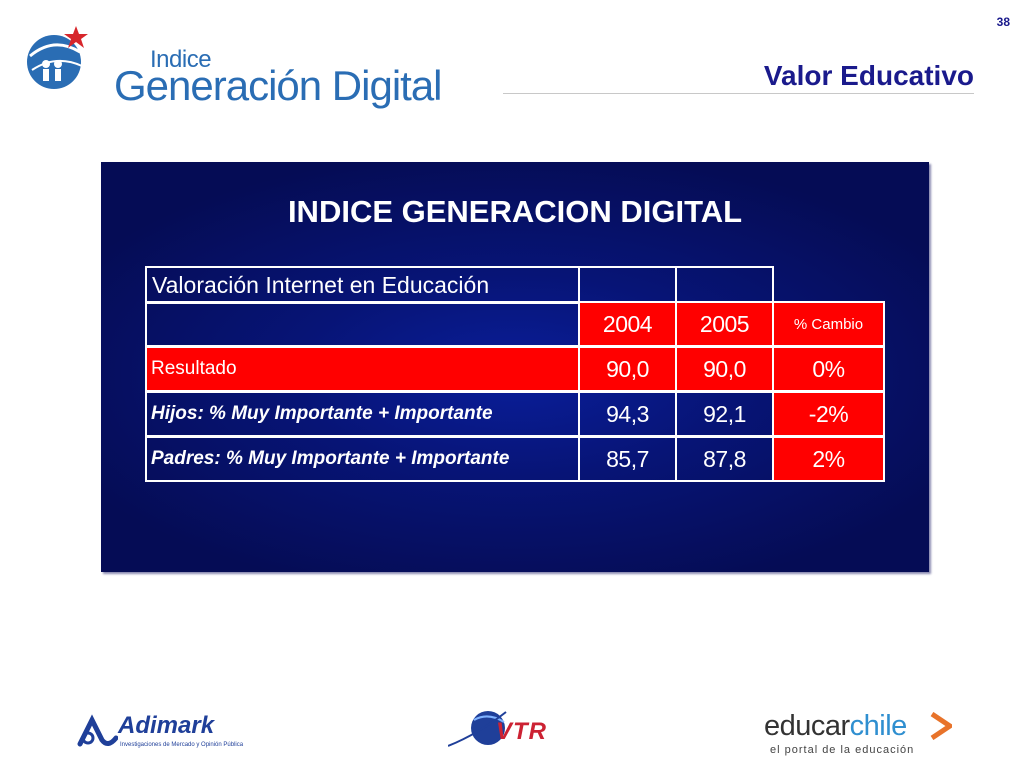  What do you see at coordinates (842, 750) in the screenshot?
I see `educarchile-tagline: el portal de la educación` at bounding box center [842, 750].